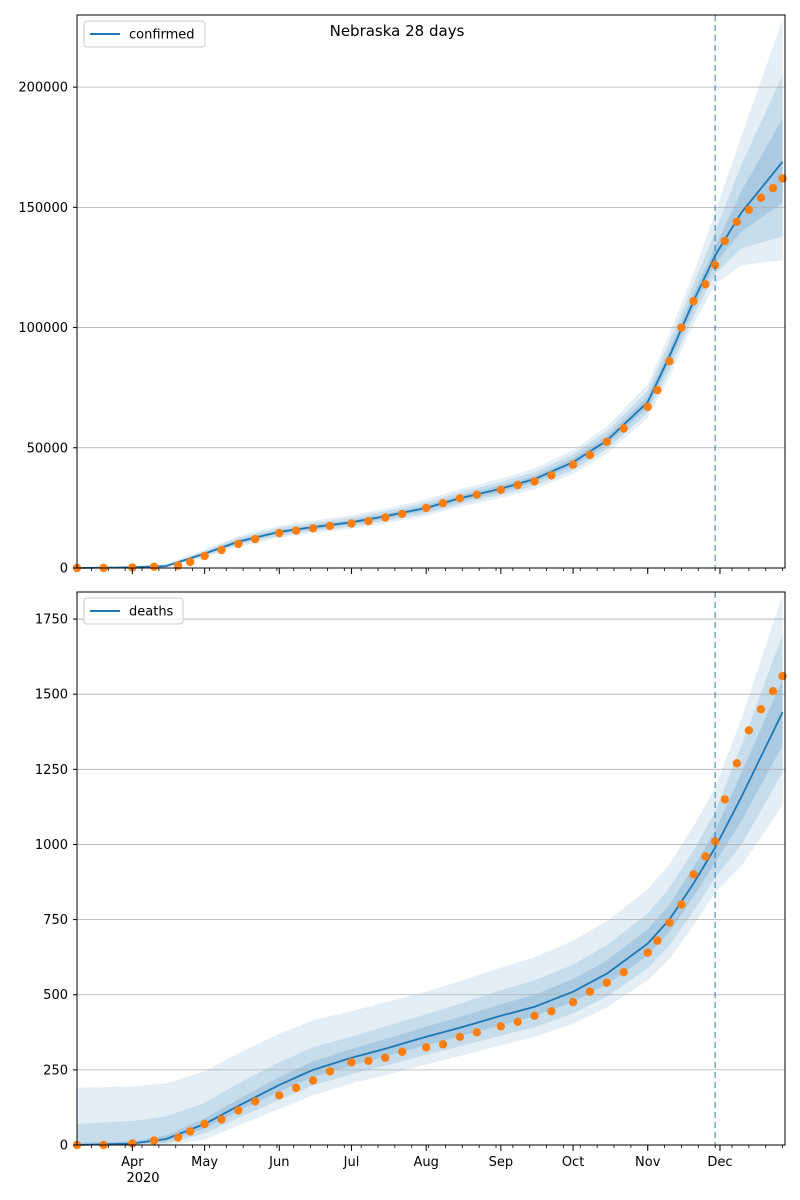 Image resolution: width=800 pixels, height=1200 pixels. What do you see at coordinates (204, 1162) in the screenshot?
I see `x-tick-label: May` at bounding box center [204, 1162].